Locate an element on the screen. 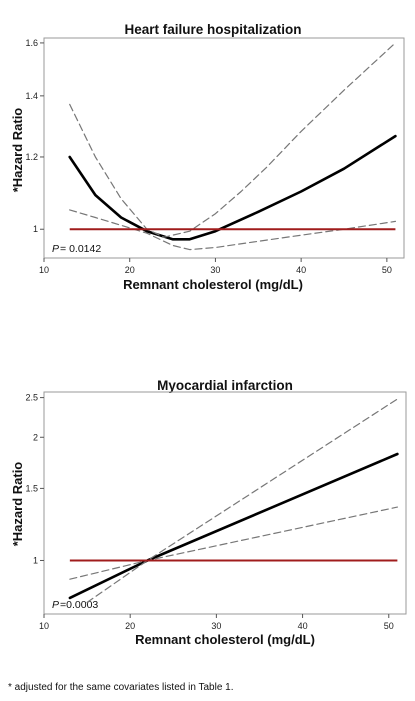  chart-title: Myocardial infarction is located at coordinates (225, 385).